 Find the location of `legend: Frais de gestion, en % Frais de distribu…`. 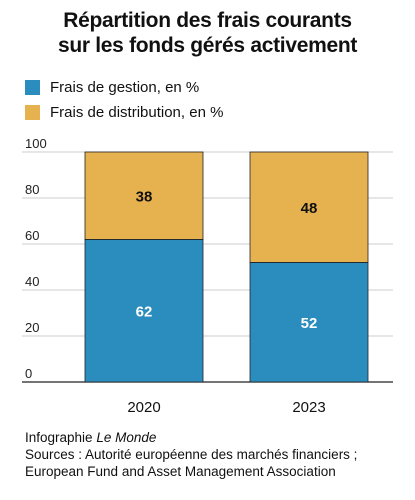

legend: Frais de gestion, en % Frais de distribu… is located at coordinates (124, 101).